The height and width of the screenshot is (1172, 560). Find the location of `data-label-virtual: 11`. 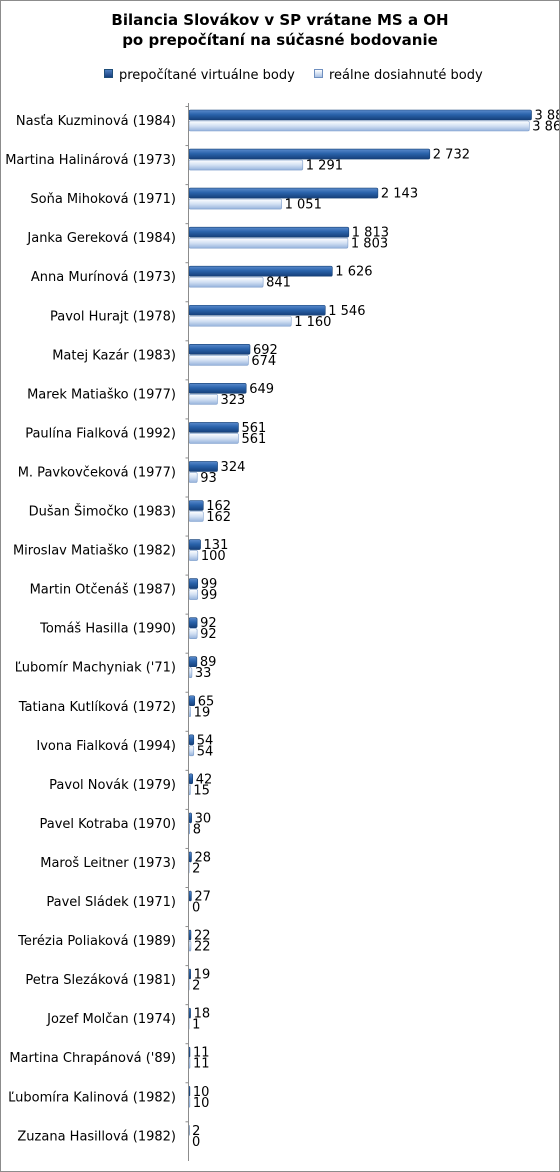

data-label-virtual: 11 is located at coordinates (201, 1053).